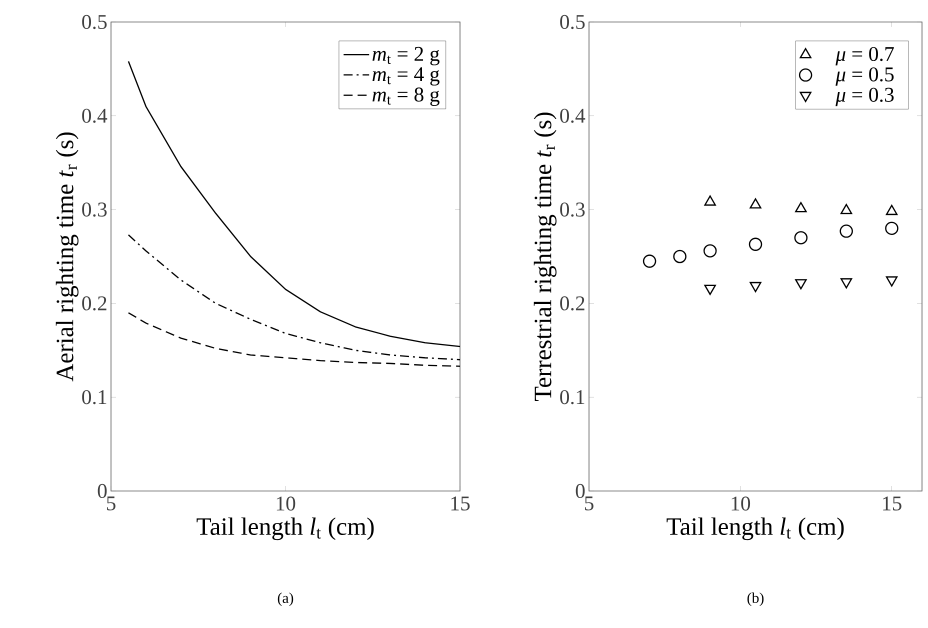 This screenshot has width=928, height=628. What do you see at coordinates (406, 97) in the screenshot?
I see `legend-label: m$_{t}$ = 8 g` at bounding box center [406, 97].